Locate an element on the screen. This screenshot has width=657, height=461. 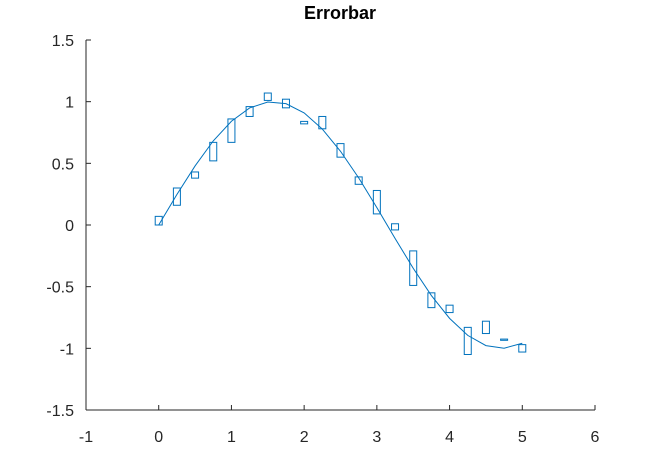
y-tick-label: -0.5 is located at coordinates (60, 288).